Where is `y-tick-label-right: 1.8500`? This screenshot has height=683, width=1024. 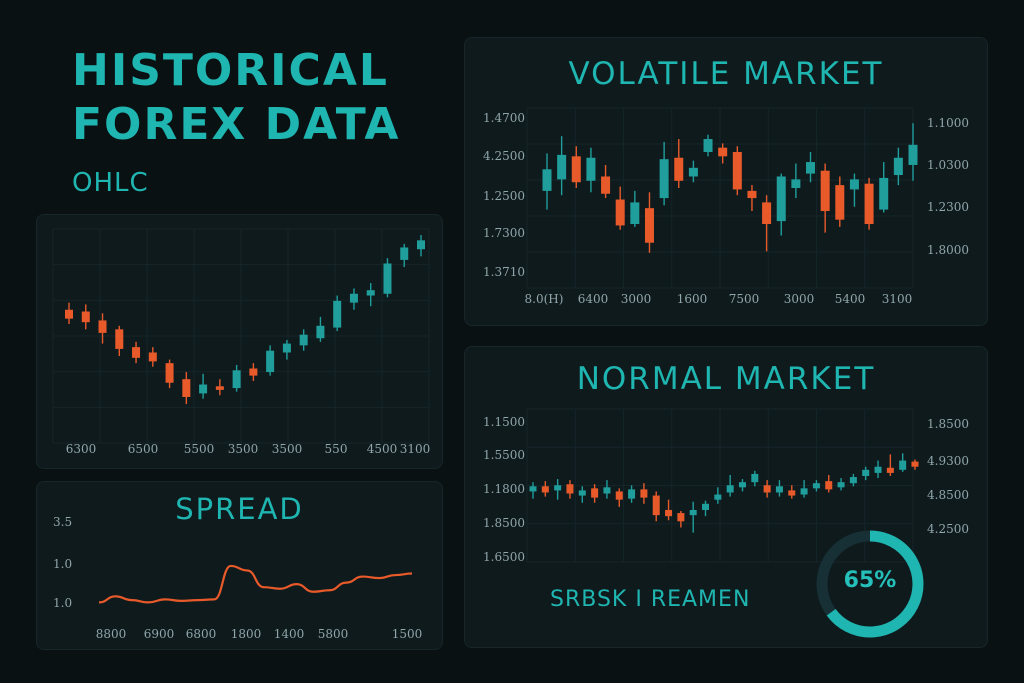 y-tick-label-right: 1.8500 is located at coordinates (948, 424).